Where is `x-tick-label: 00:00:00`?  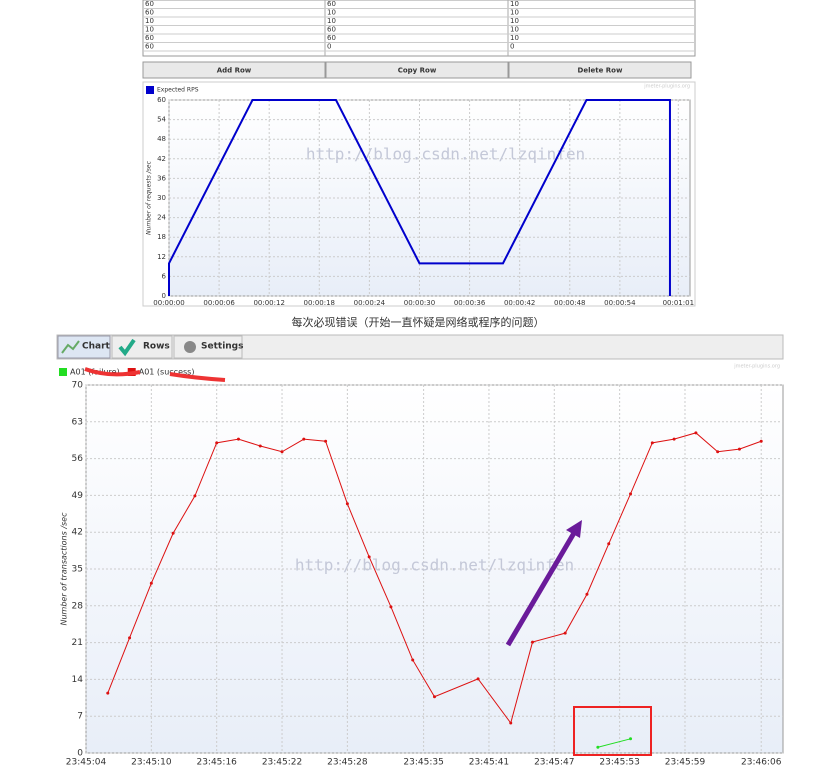
x-tick-label: 00:00:00 is located at coordinates (168, 303).